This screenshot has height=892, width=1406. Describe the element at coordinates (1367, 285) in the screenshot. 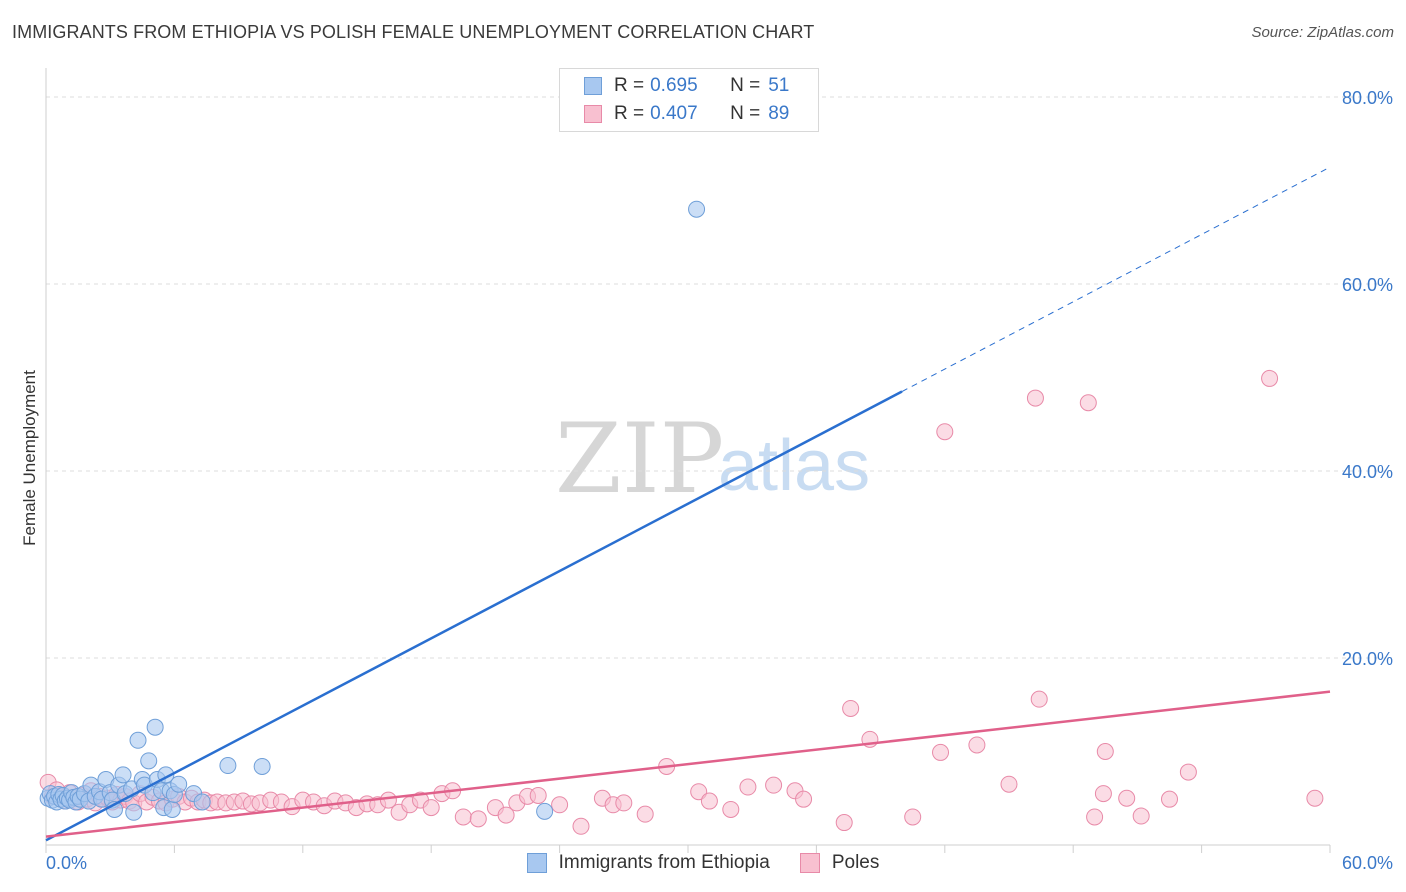

I see `y-tick-label: 60.0%` at that location.